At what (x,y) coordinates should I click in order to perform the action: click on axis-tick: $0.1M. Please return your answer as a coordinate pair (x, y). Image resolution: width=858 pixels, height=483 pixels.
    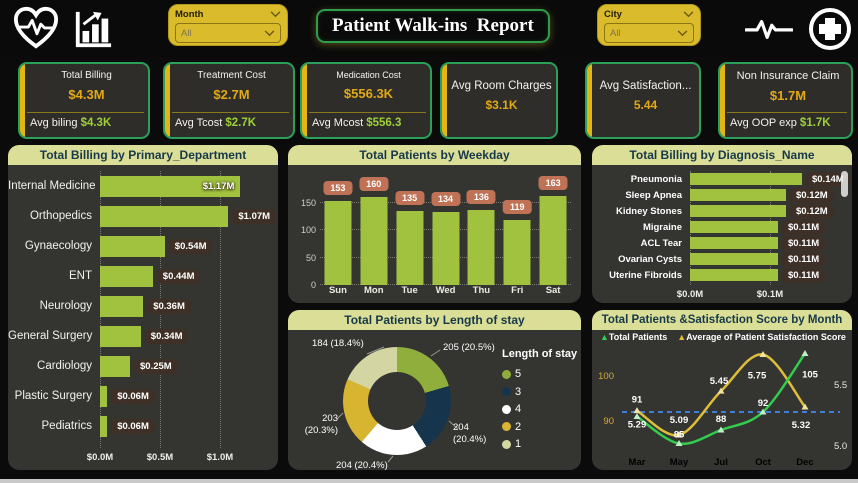
    Looking at the image, I should click on (770, 294).